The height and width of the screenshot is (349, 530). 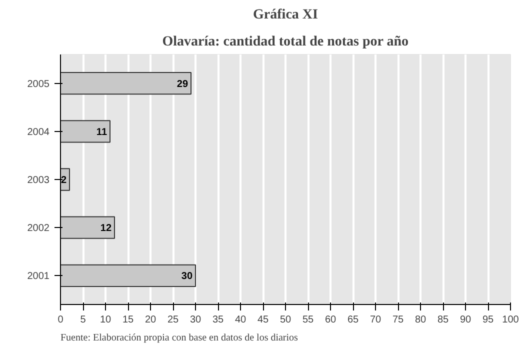 What do you see at coordinates (240, 320) in the screenshot?
I see `x-tick-label: 40` at bounding box center [240, 320].